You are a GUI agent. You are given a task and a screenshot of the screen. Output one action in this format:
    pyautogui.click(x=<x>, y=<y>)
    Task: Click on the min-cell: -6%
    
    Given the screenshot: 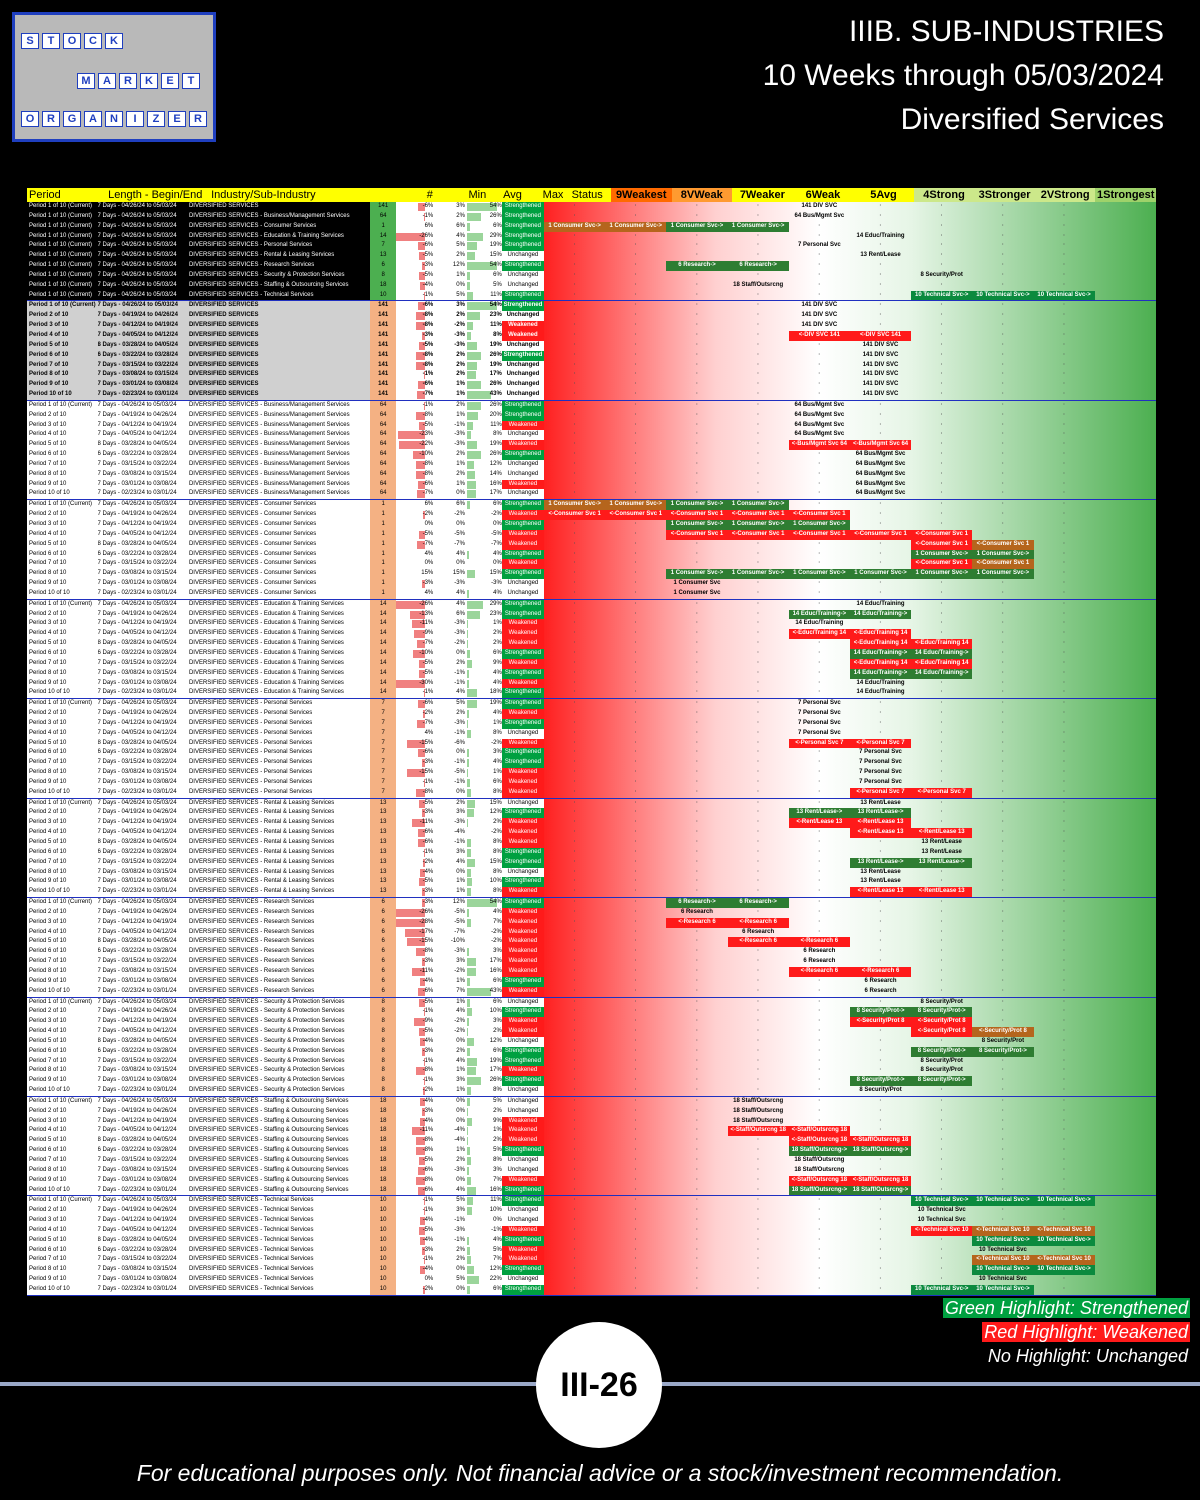 What is the action you would take?
    pyautogui.click(x=414, y=704)
    